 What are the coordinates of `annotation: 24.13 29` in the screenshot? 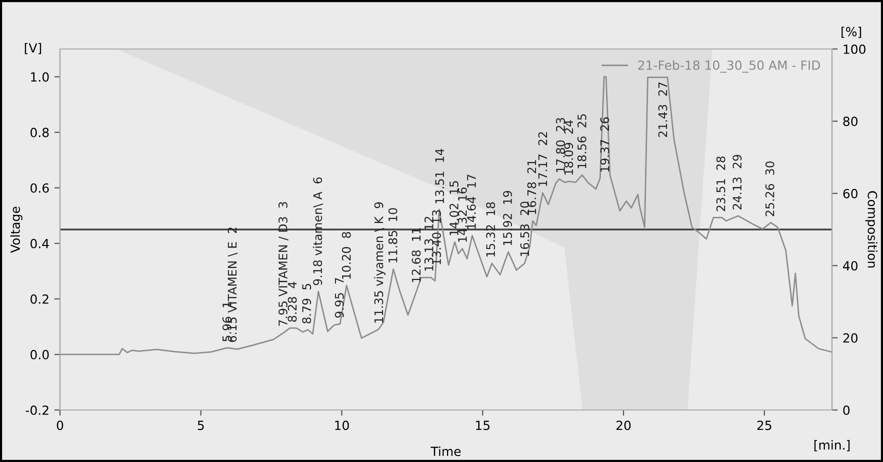 It's located at (737, 182).